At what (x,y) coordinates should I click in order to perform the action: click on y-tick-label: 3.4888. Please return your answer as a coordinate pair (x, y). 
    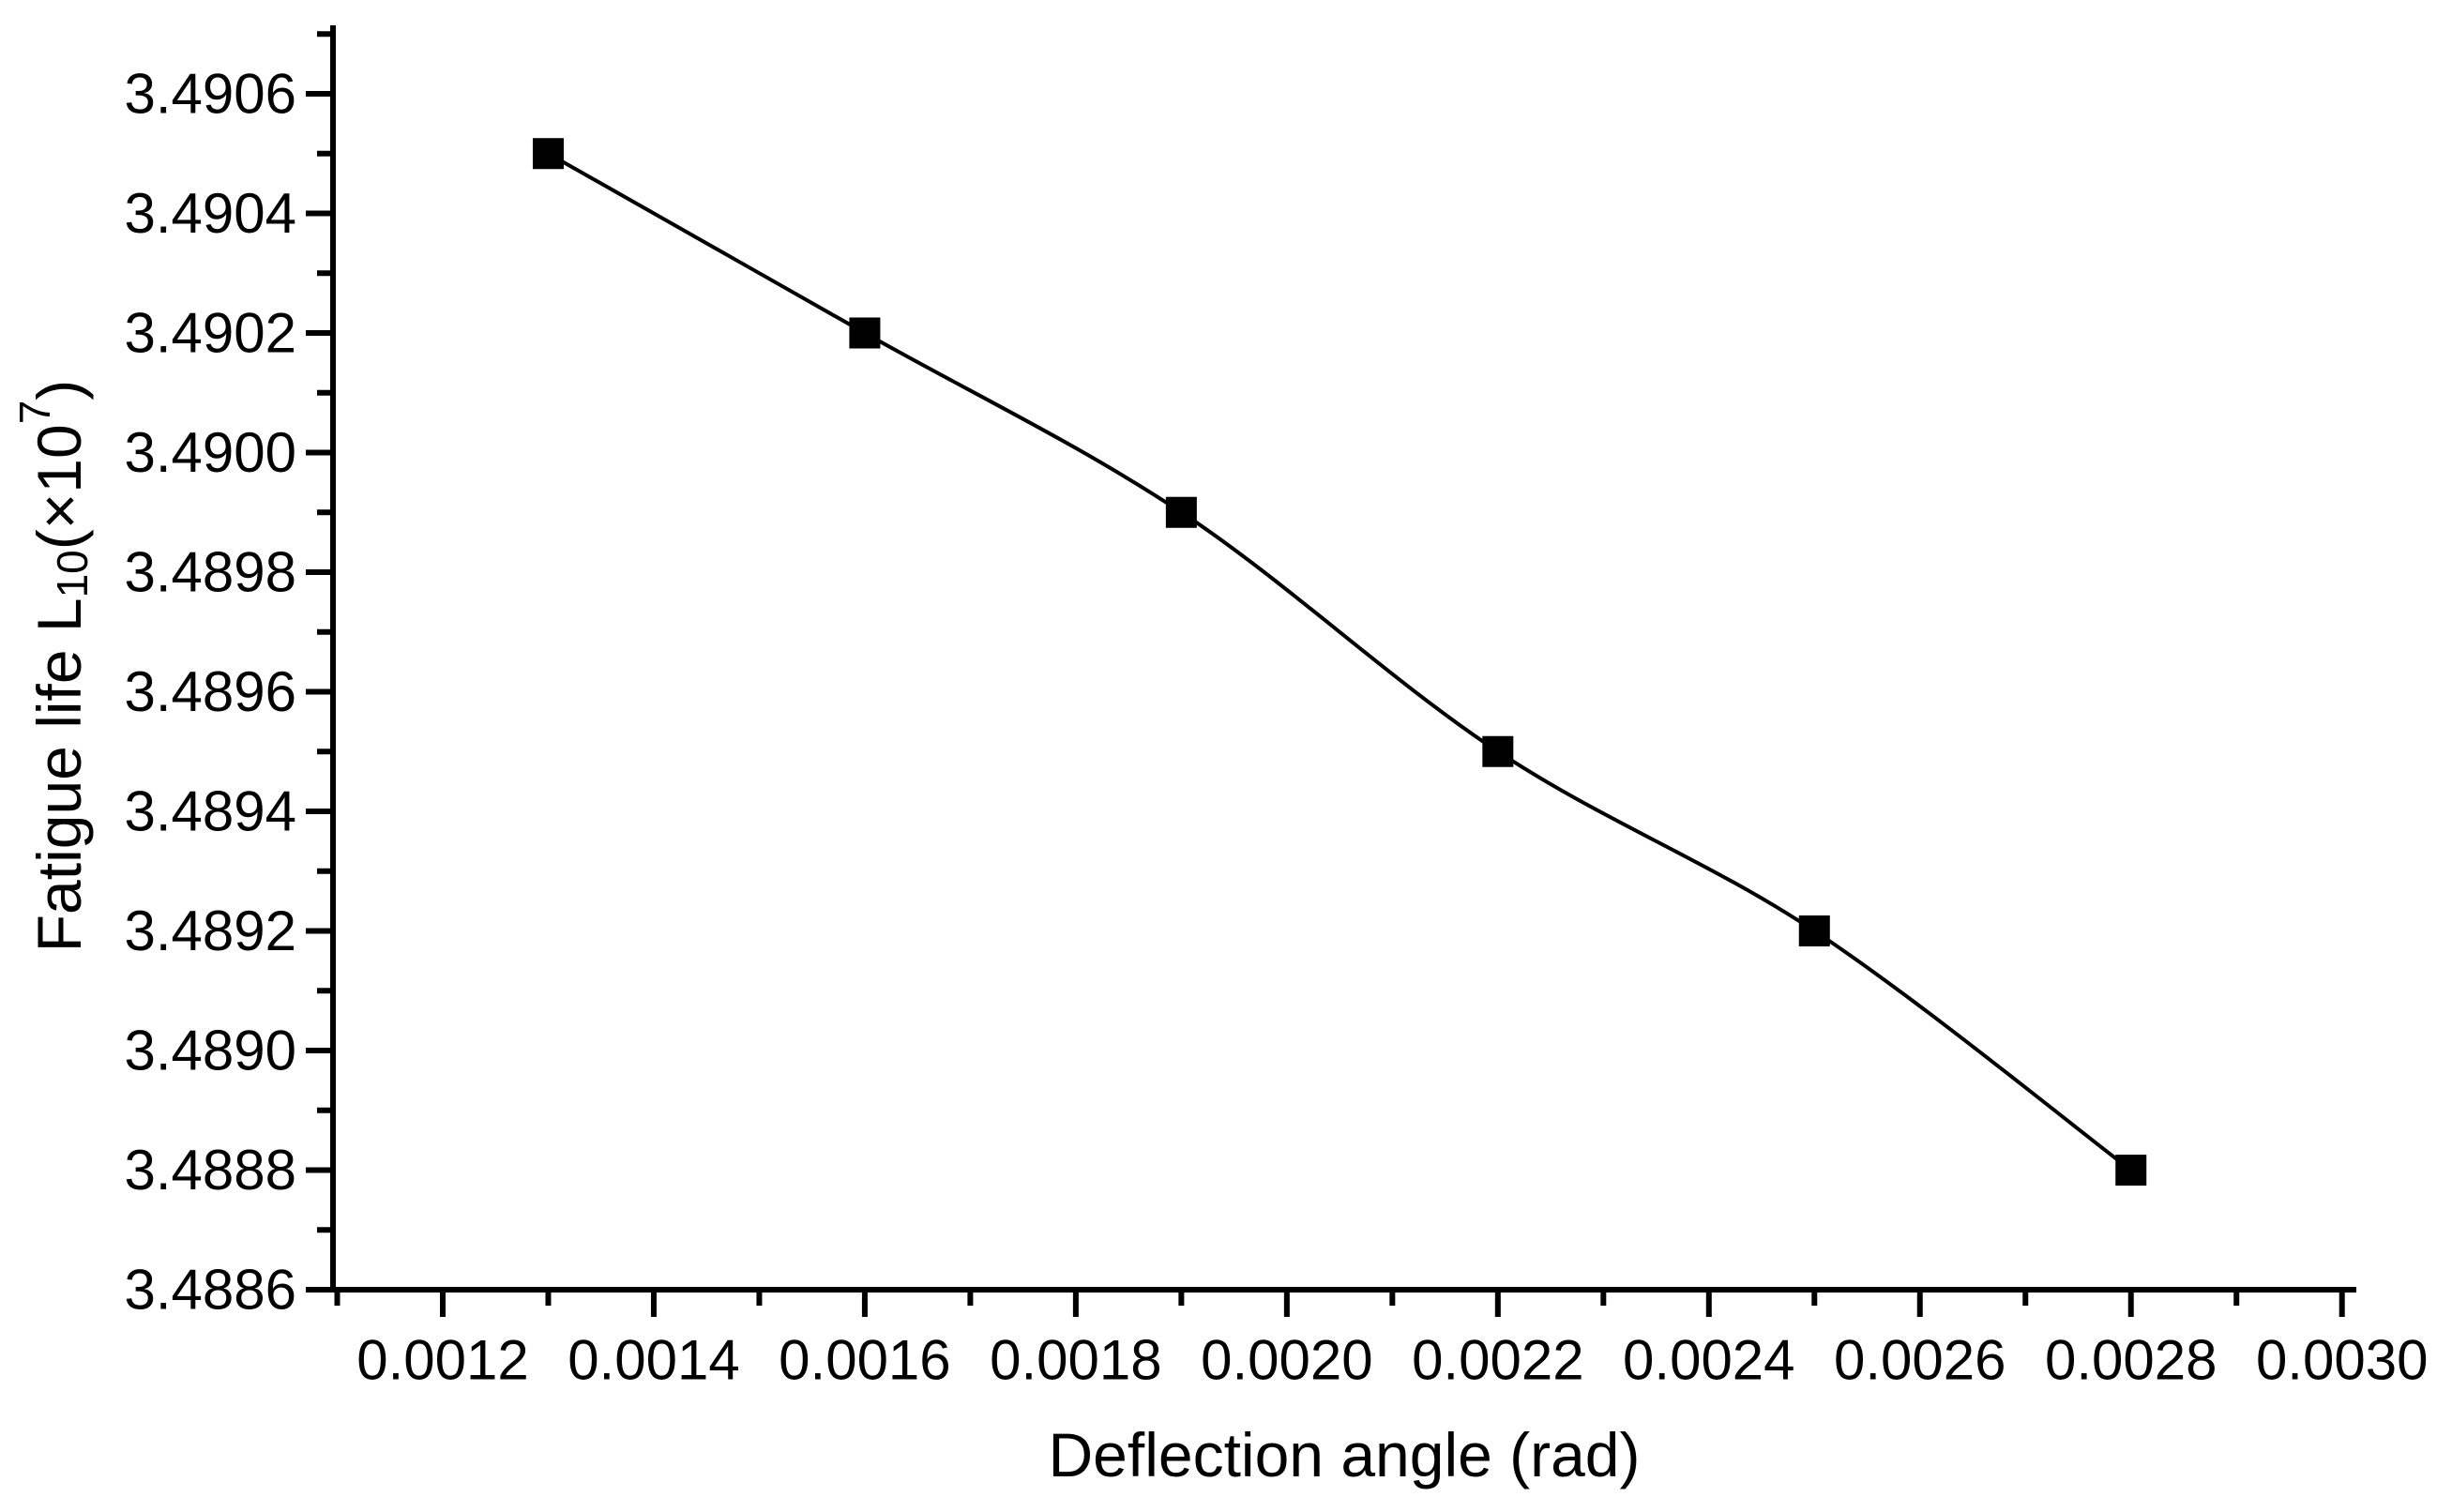
    Looking at the image, I should click on (210, 1170).